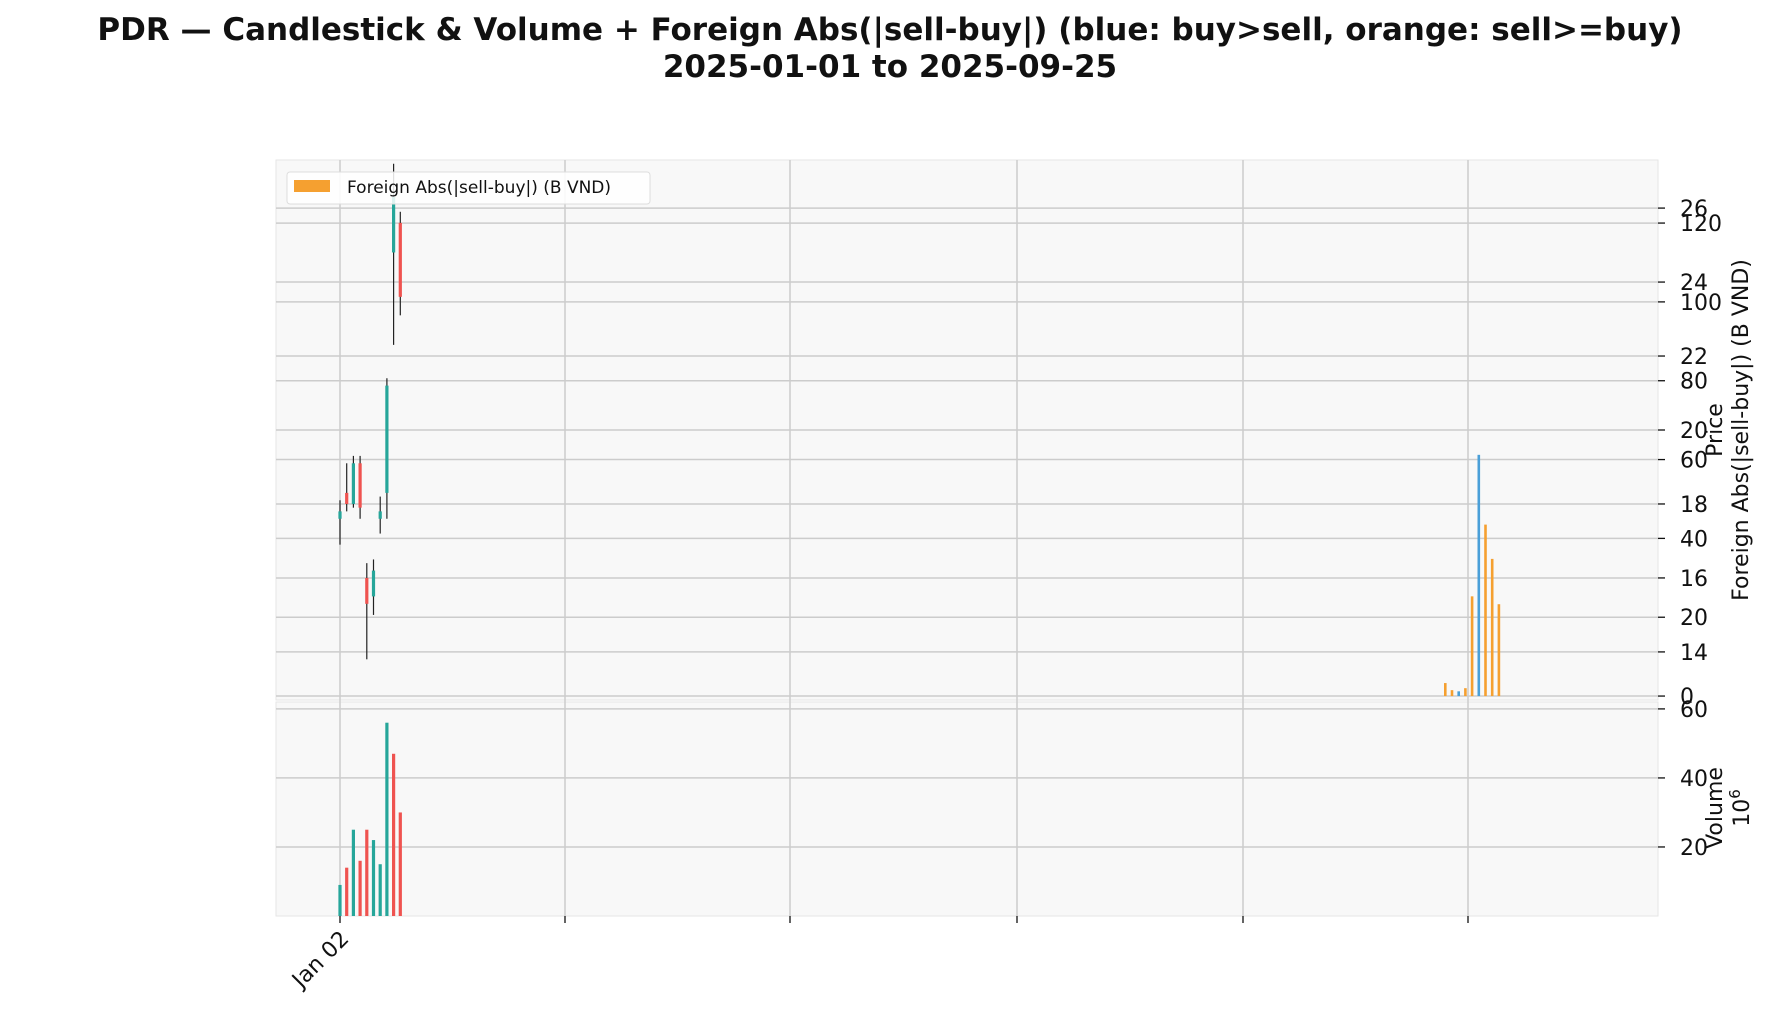 Image resolution: width=1780 pixels, height=1015 pixels. Describe the element at coordinates (1694, 505) in the screenshot. I see `price-tick-label: 18` at that location.